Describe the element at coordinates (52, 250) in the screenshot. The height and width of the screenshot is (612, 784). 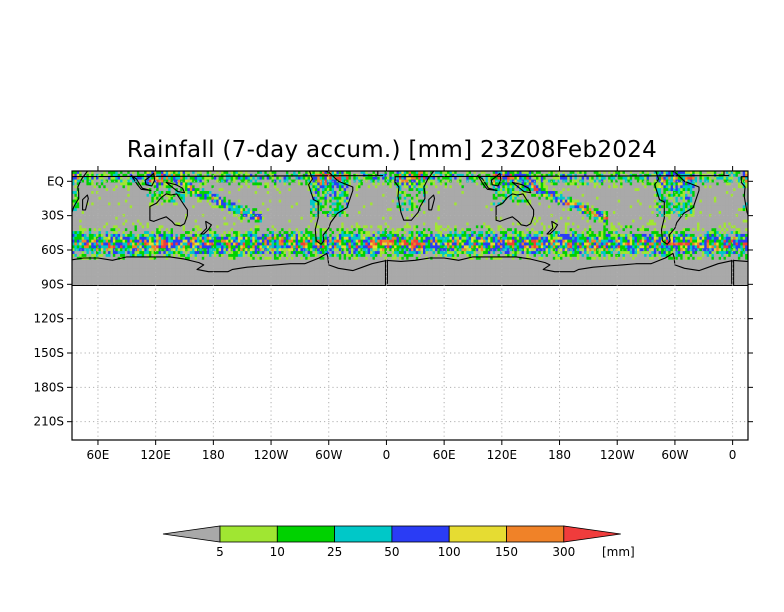
I see `y-tick-label: 60S` at that location.